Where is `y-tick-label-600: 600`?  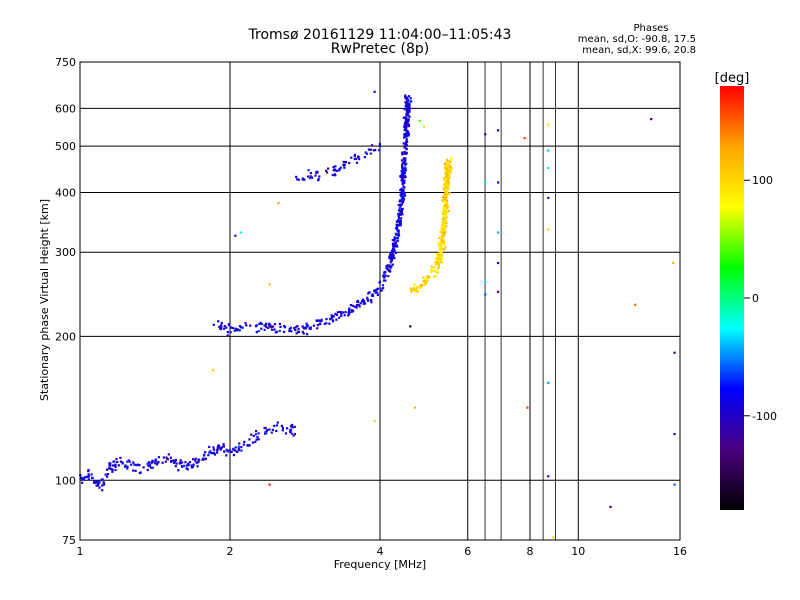
y-tick-label-600: 600 is located at coordinates (65, 108).